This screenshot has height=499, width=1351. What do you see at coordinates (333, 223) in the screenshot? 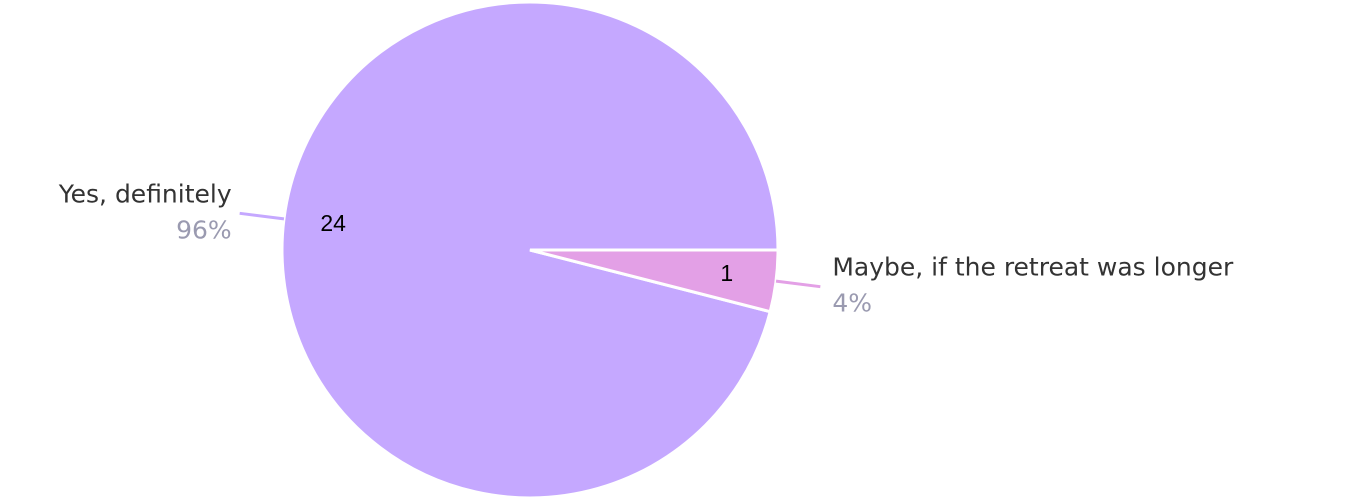
I see `slice-value-label: 24` at bounding box center [333, 223].